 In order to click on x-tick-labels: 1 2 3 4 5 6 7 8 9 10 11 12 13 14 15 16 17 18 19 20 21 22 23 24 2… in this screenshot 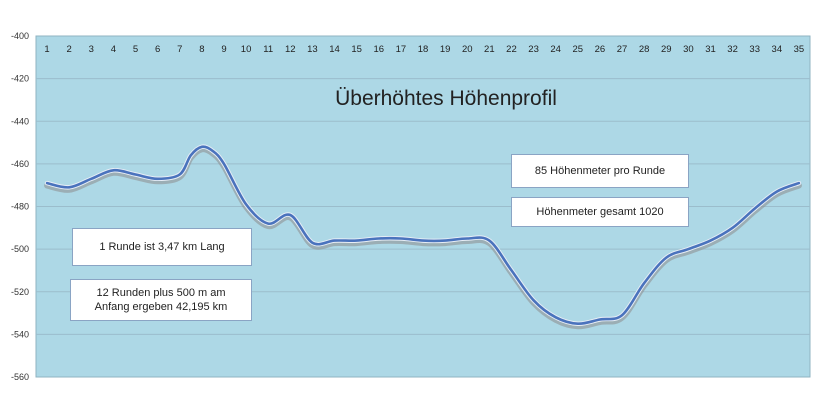, I will do `click(424, 49)`.